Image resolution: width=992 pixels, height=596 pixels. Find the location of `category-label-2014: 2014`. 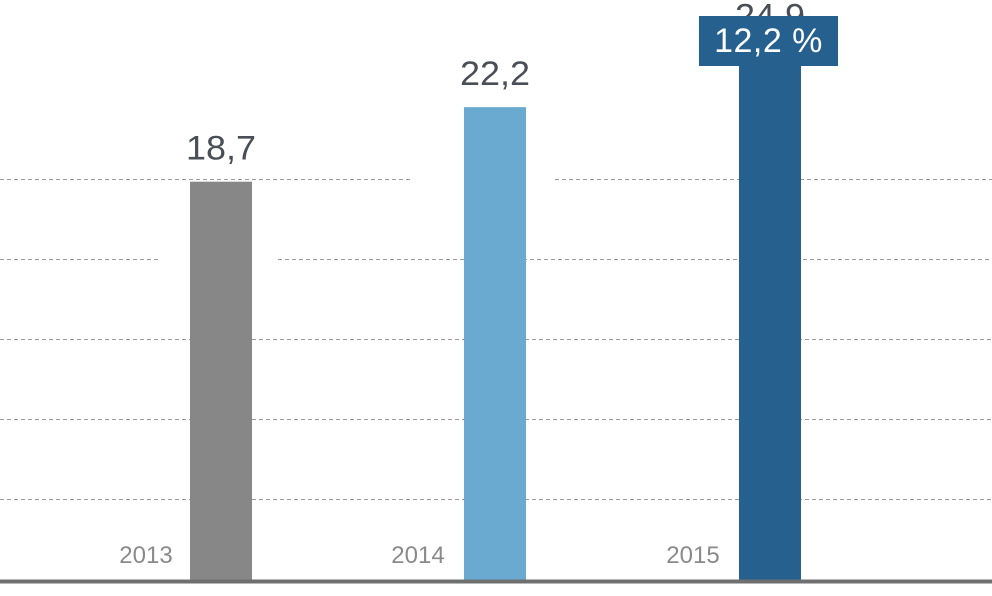

category-label-2014: 2014 is located at coordinates (417, 555).